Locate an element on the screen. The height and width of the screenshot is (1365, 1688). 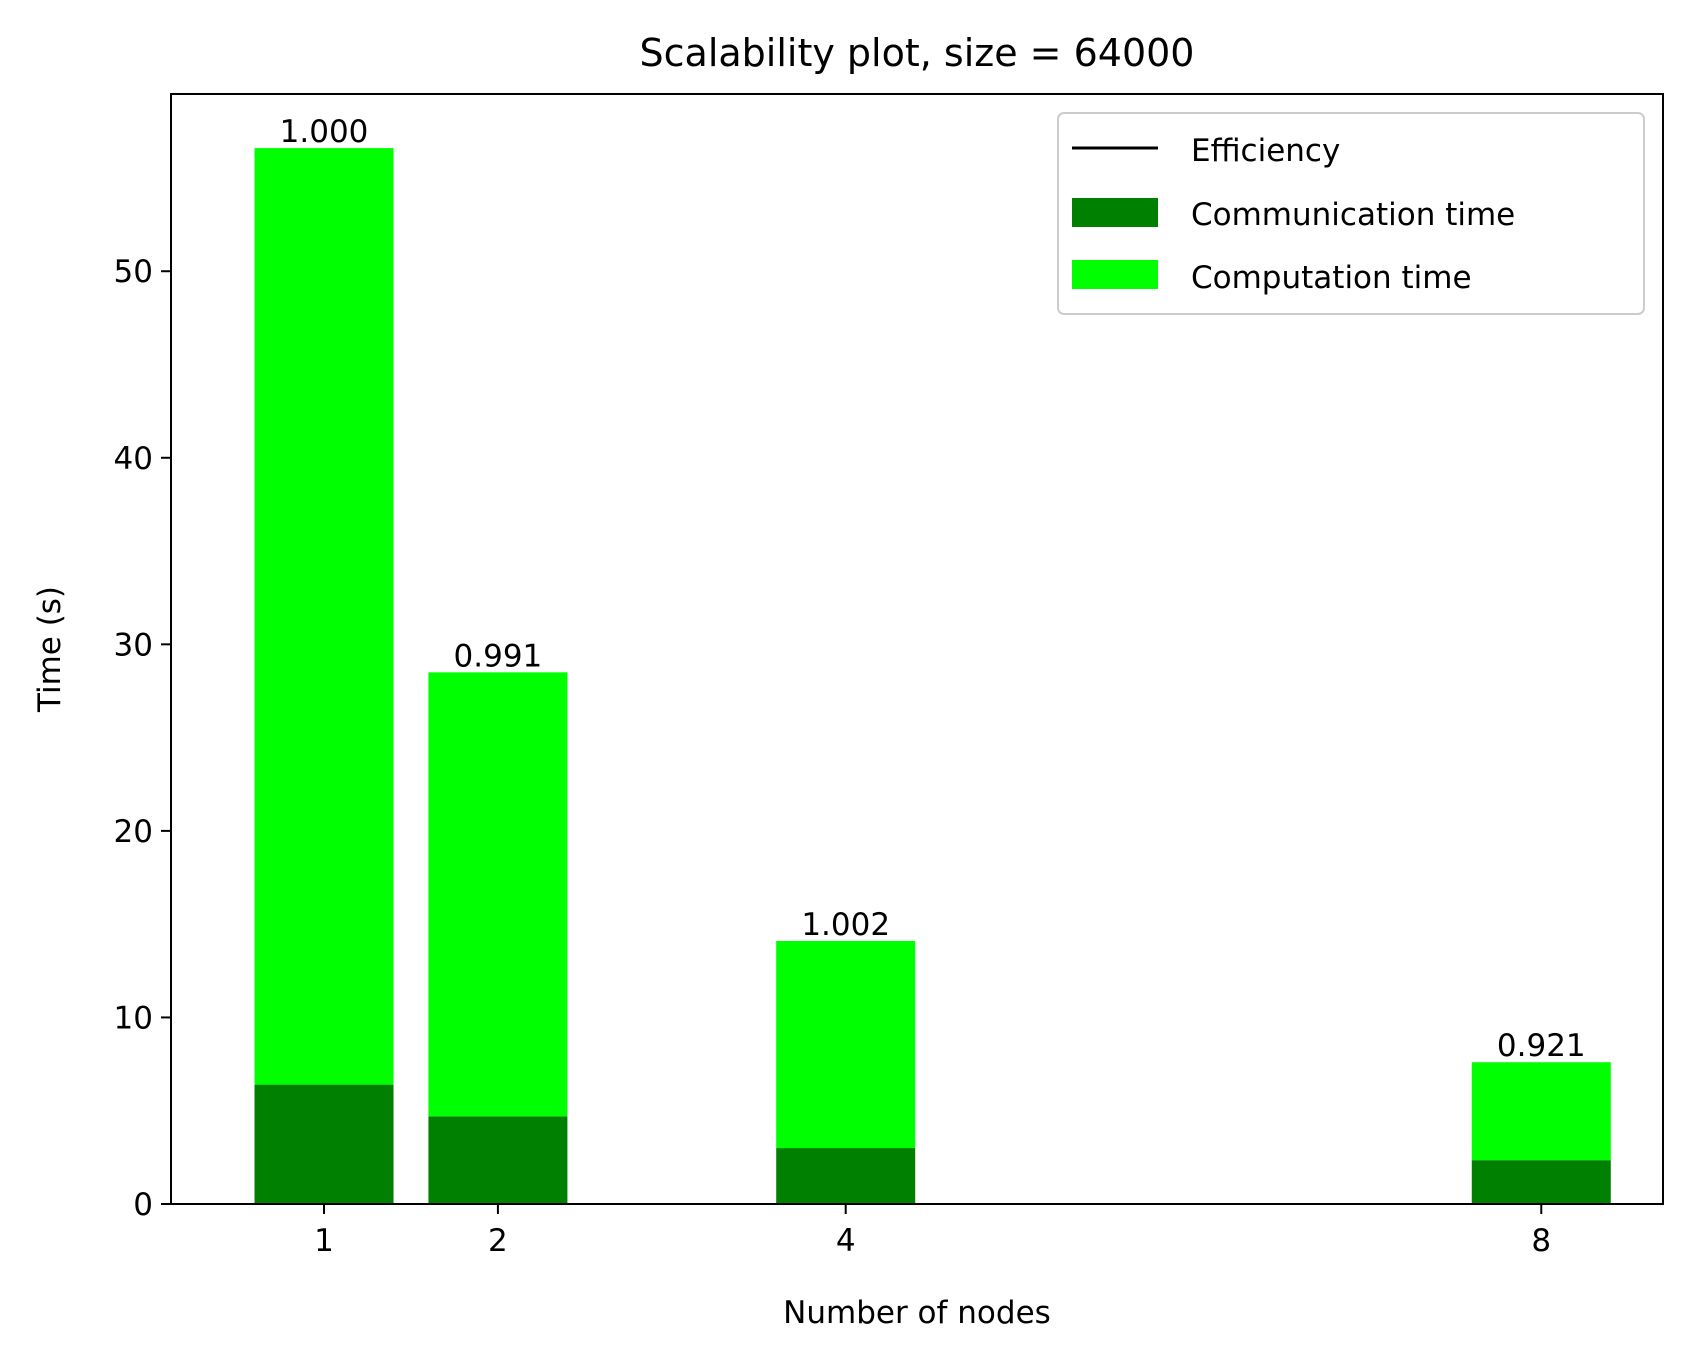
legend-communication-swatch is located at coordinates (1115, 212).